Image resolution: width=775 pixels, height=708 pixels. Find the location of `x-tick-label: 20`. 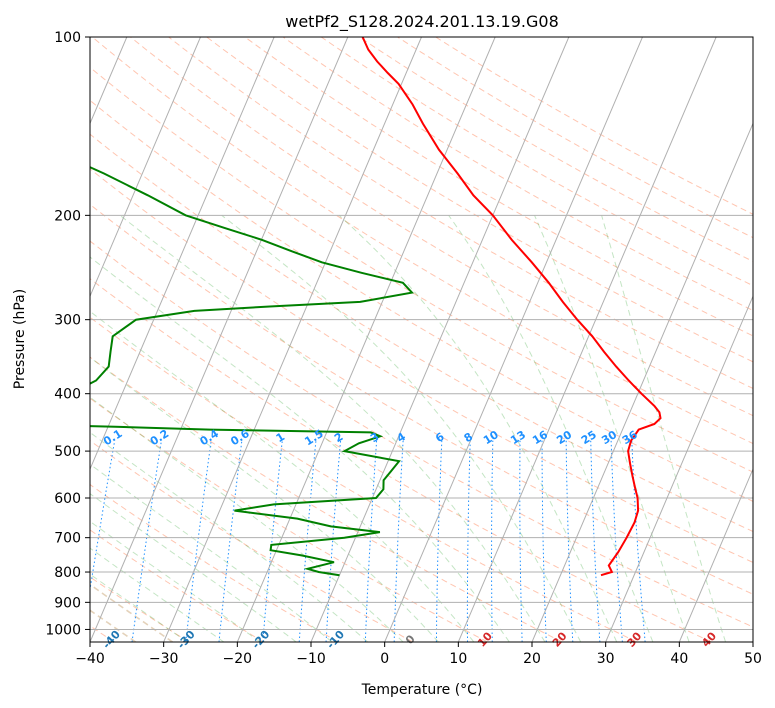

x-tick-label: 20 is located at coordinates (532, 659).